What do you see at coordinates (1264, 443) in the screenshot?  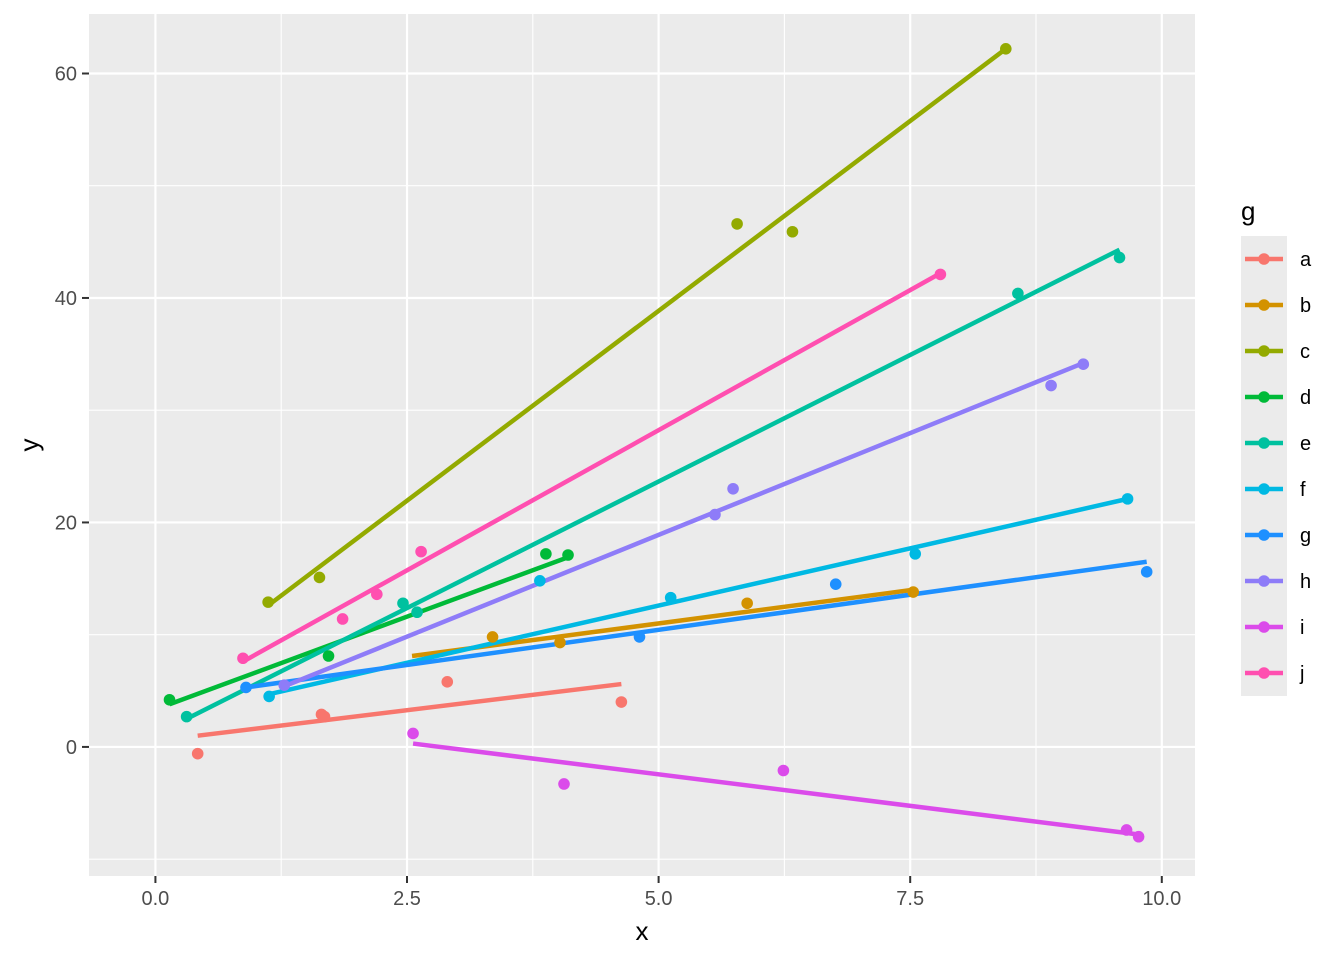 I see `legend-key-point-e` at bounding box center [1264, 443].